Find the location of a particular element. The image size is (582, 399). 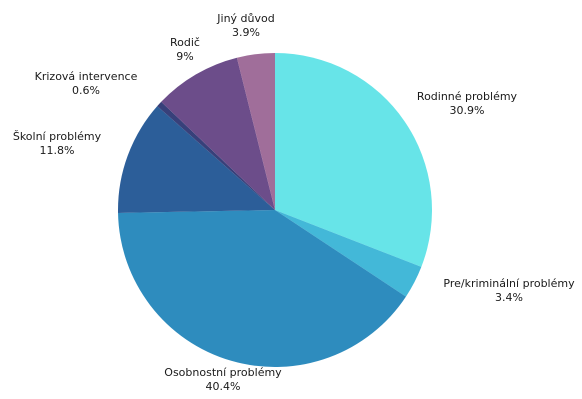

slice-label-5: Krizová intervence 0.6% is located at coordinates (86, 83).